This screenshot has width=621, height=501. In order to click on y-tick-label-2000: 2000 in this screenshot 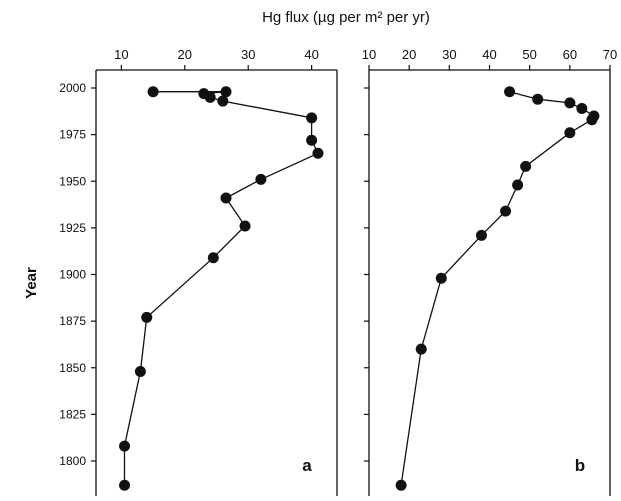, I will do `click(72, 88)`.